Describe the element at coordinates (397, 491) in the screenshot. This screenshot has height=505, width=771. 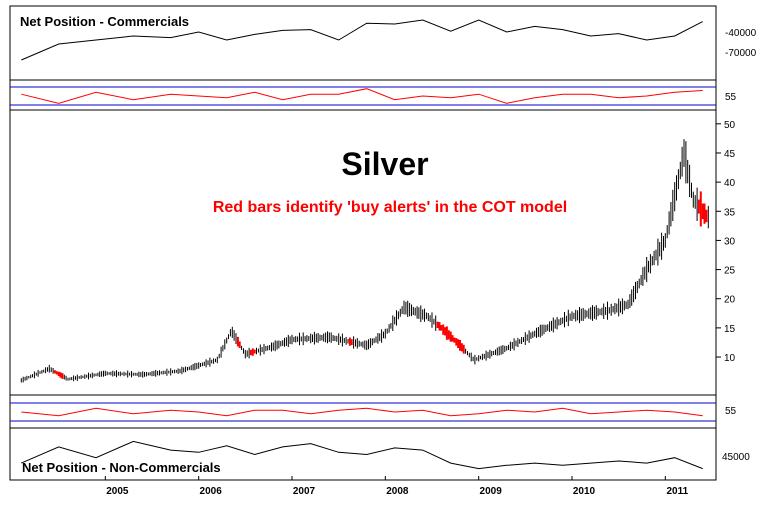
I see `x-tick-label-3: 2008` at that location.